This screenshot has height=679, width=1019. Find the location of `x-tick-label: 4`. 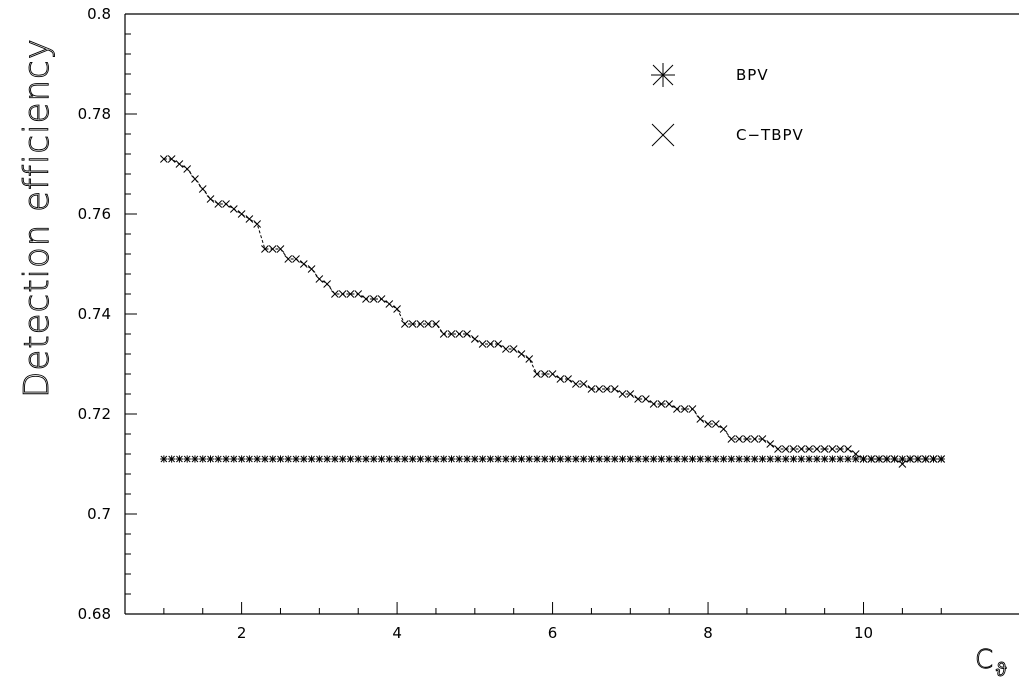

x-tick-label: 4 is located at coordinates (397, 633).